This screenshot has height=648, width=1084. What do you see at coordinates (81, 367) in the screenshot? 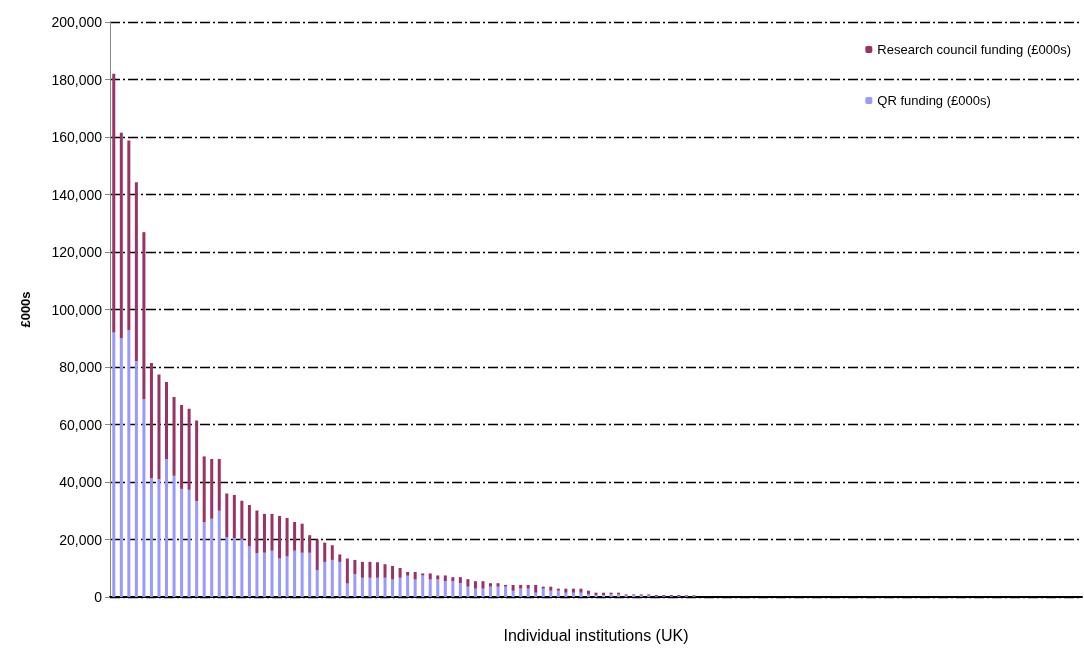
I see `y-tick-label: 80,000` at bounding box center [81, 367].